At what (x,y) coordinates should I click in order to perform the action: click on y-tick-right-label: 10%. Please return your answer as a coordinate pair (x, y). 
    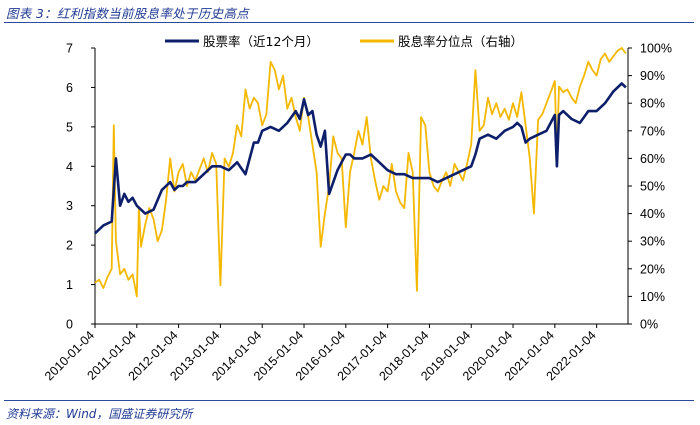
    Looking at the image, I should click on (652, 297).